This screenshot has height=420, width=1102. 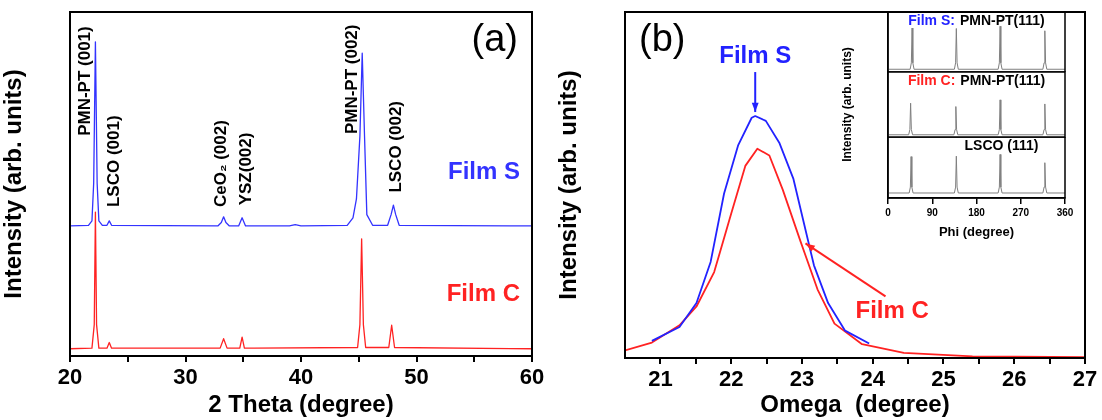 What do you see at coordinates (932, 212) in the screenshot?
I see `x-tick-label: 90` at bounding box center [932, 212].